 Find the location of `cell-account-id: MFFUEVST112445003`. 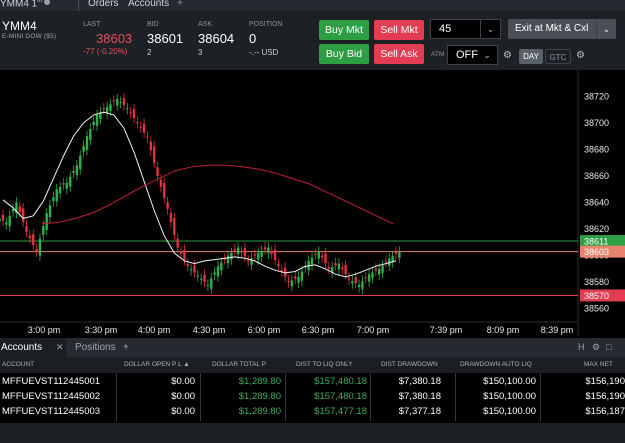

cell-account-id: MFFUEVST112445003 is located at coordinates (51, 411).